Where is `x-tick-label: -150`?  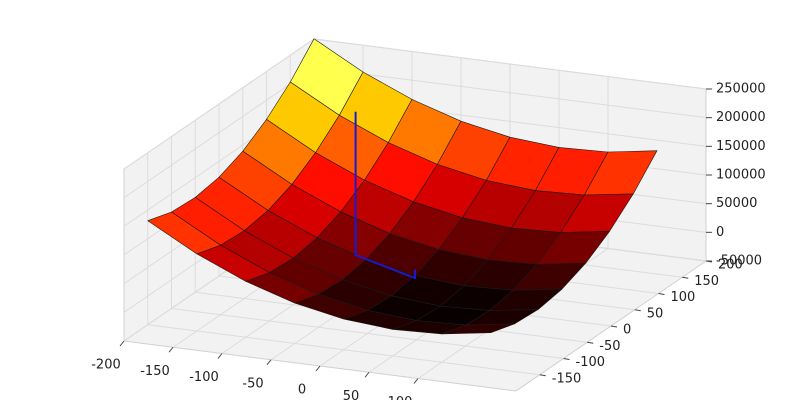
x-tick-label: -150 is located at coordinates (155, 371).